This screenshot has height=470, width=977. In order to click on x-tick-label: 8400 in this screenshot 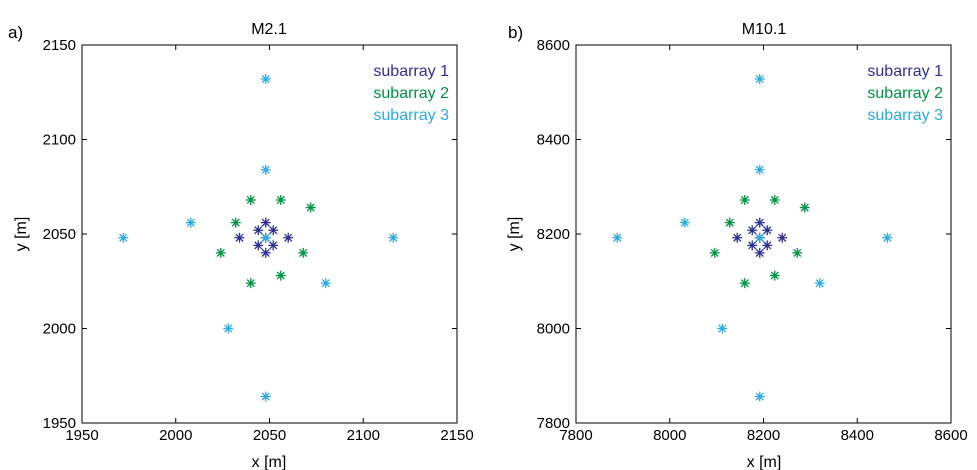, I will do `click(857, 435)`.